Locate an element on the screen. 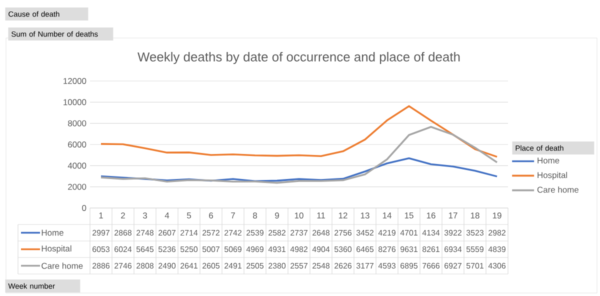 This screenshot has height=296, width=600. x-tick-label: 11 is located at coordinates (321, 215).